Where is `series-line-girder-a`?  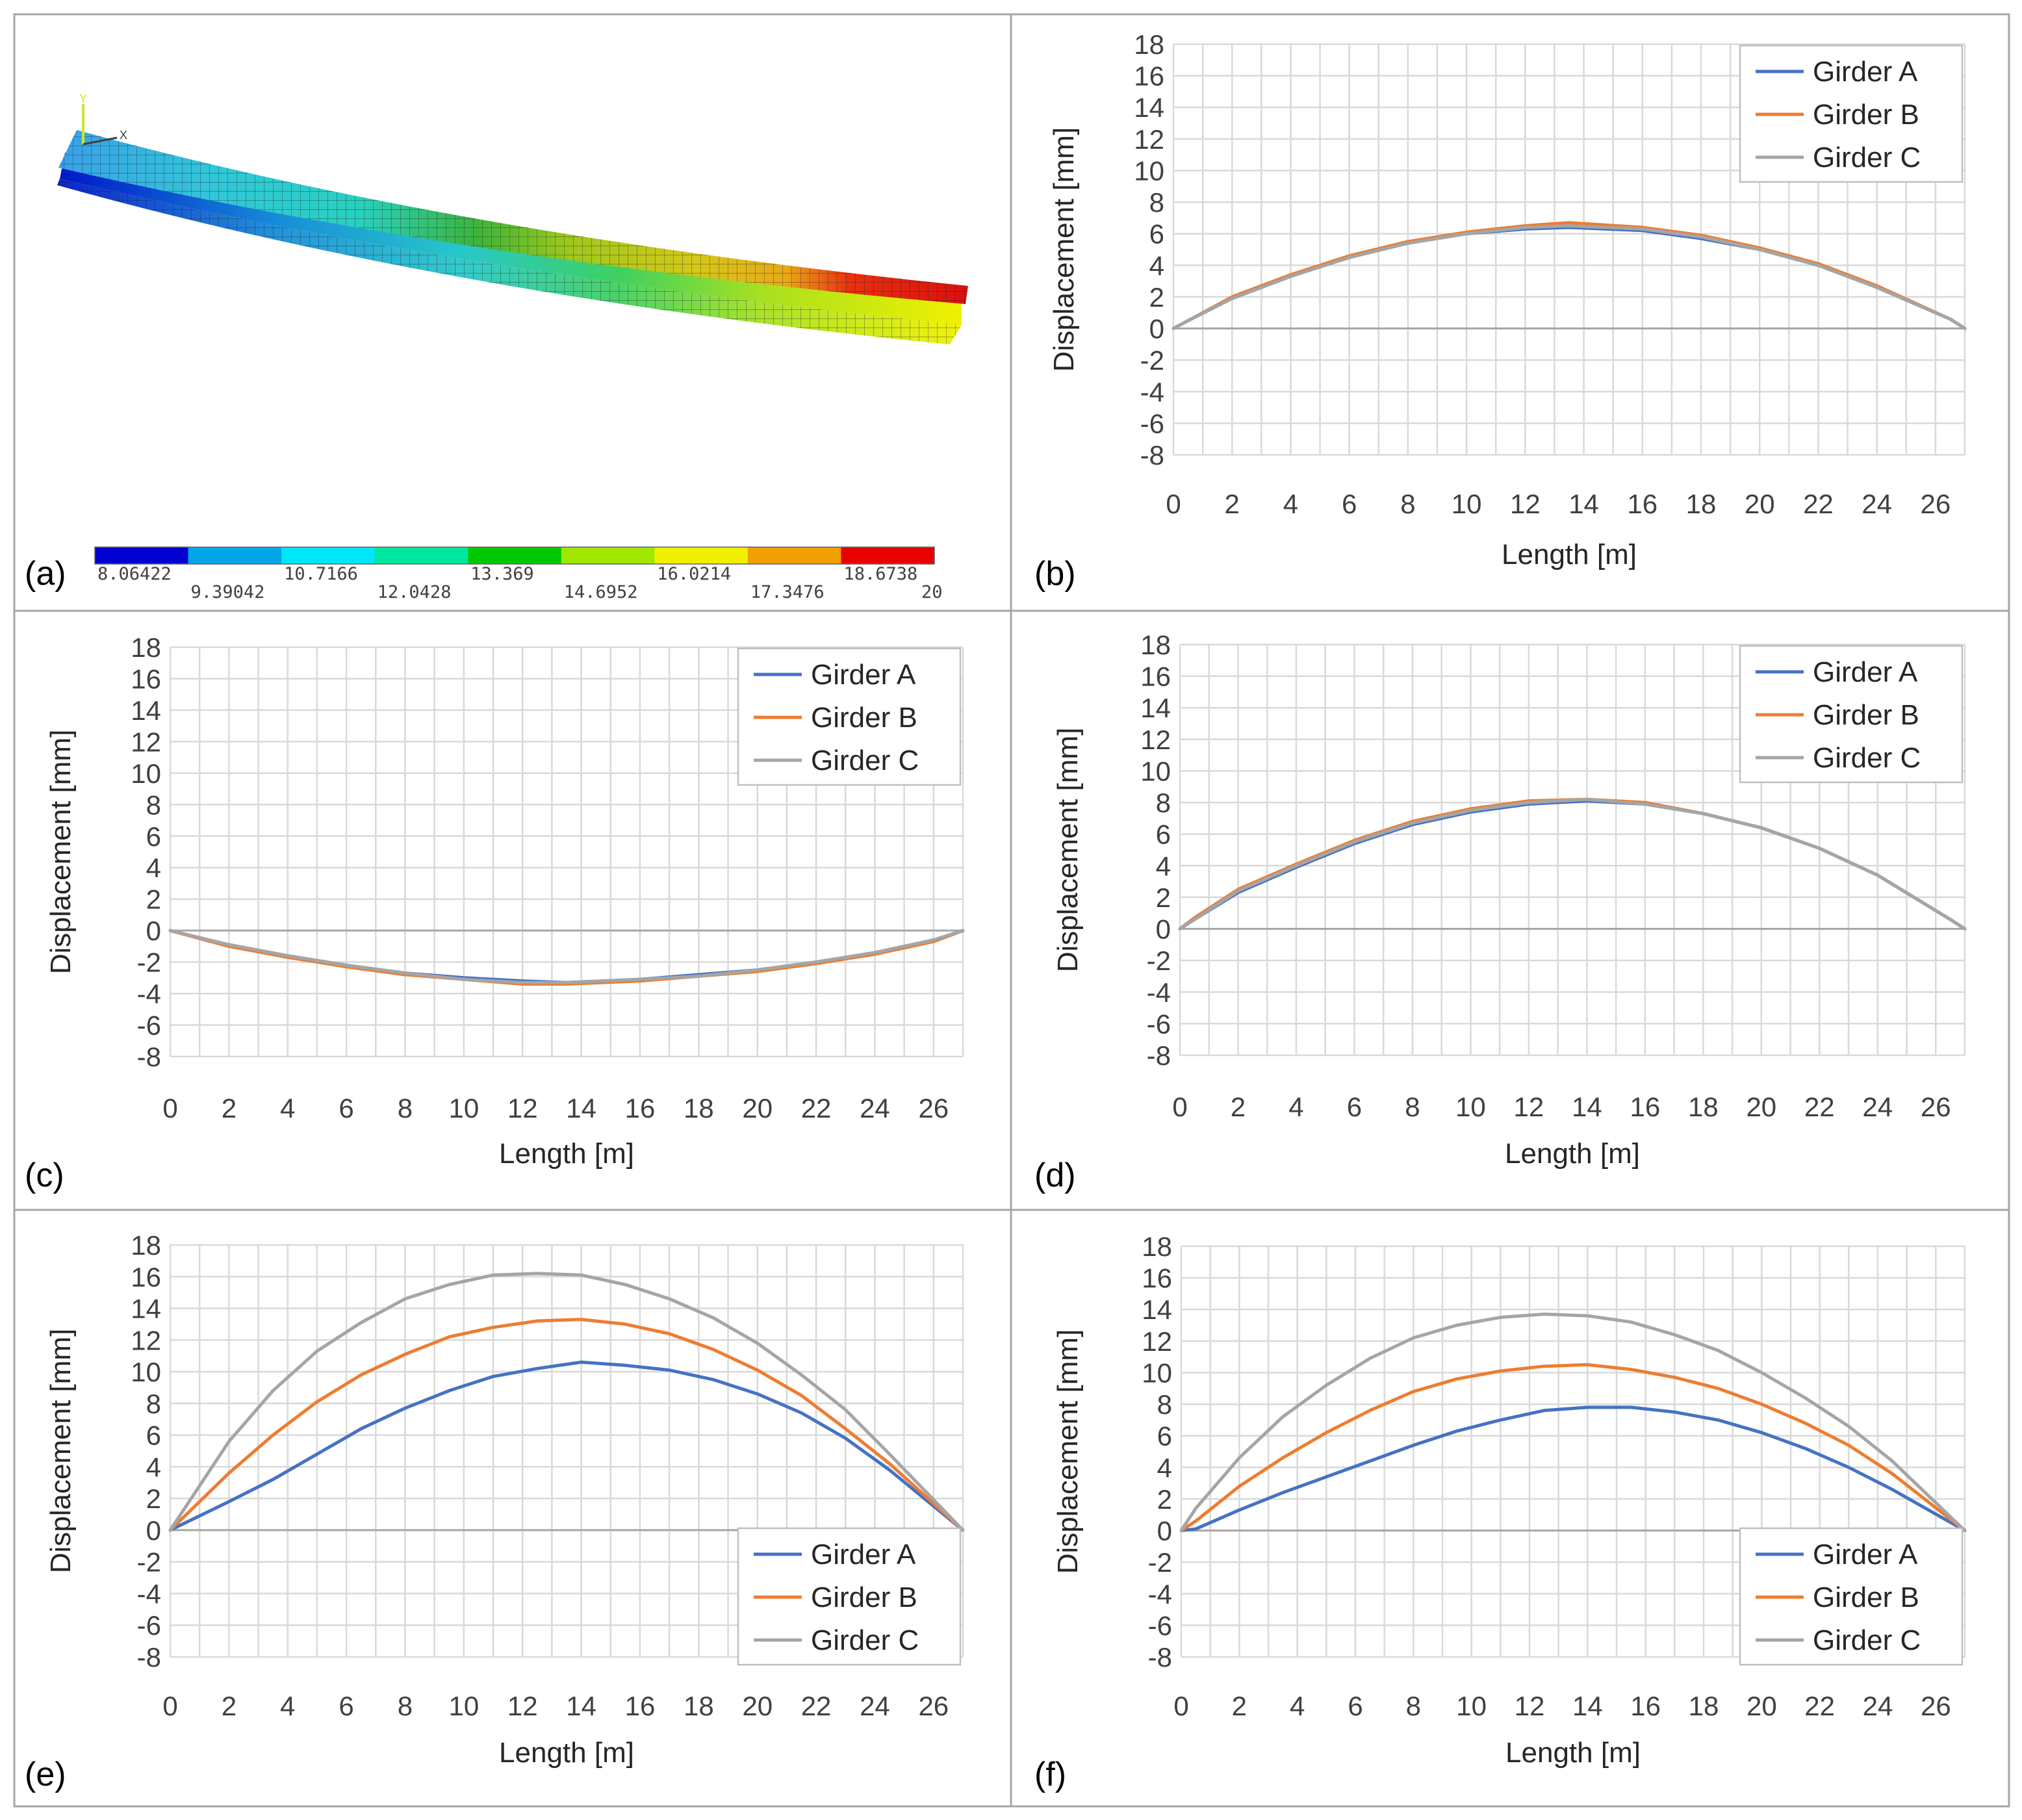
series-line-girder-a is located at coordinates (1573, 1468).